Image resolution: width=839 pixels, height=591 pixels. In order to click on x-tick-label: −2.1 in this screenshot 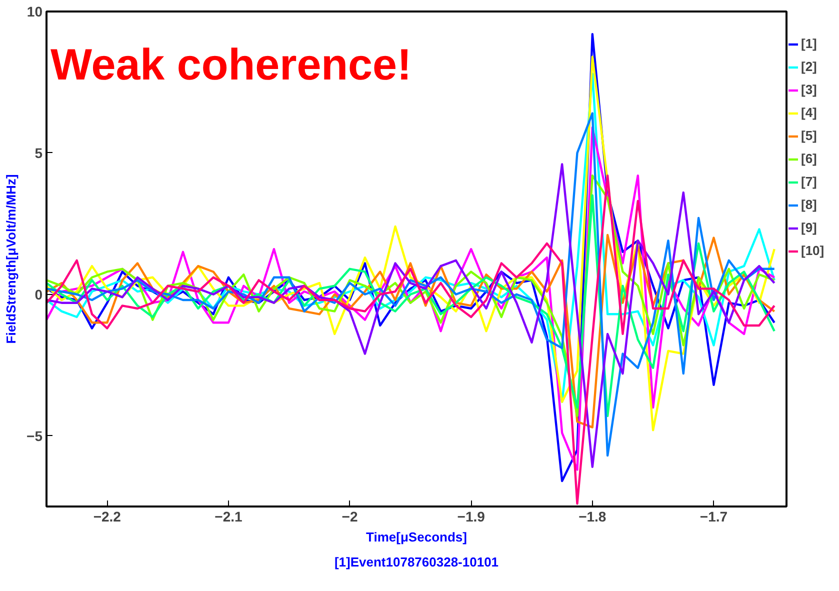, I will do `click(228, 516)`.